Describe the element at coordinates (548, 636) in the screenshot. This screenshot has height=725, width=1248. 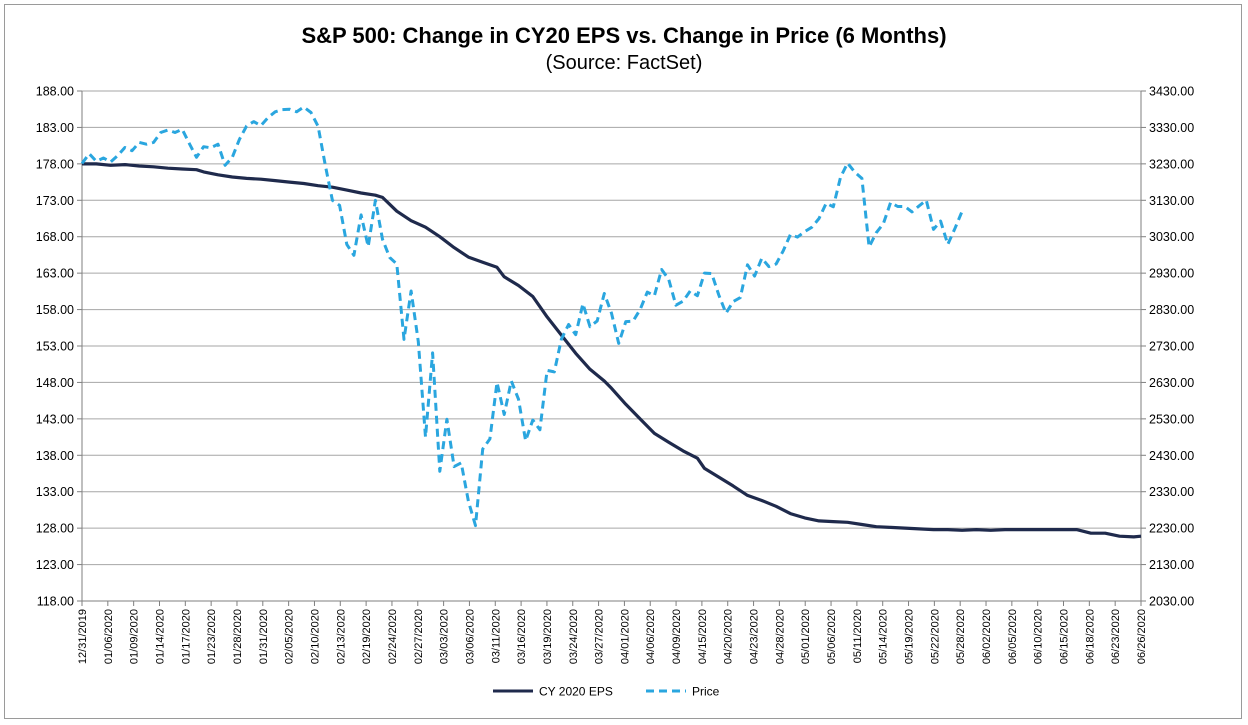
I see `x-tick-label: 03/19/2020` at that location.